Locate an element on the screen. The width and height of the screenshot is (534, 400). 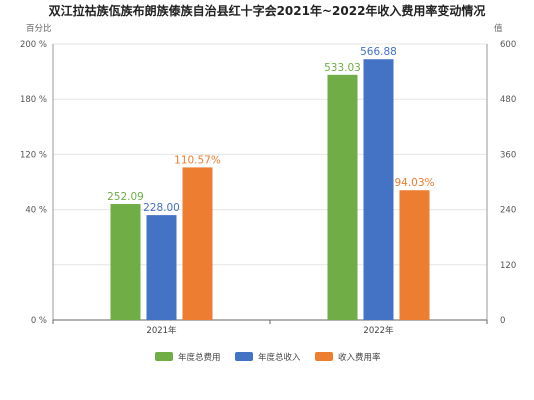
right-tick-label: 360 is located at coordinates (508, 155).